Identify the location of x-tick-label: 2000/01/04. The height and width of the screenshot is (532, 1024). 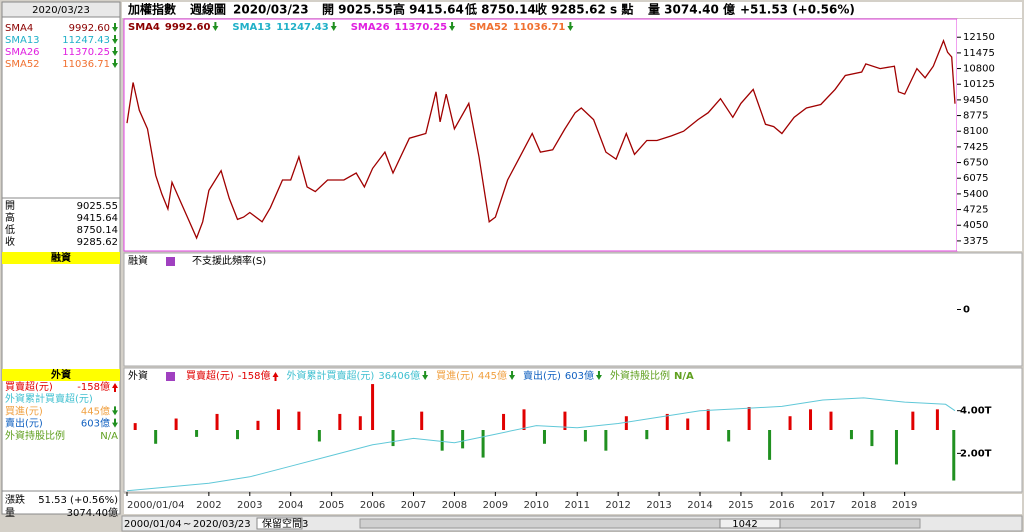
(156, 505).